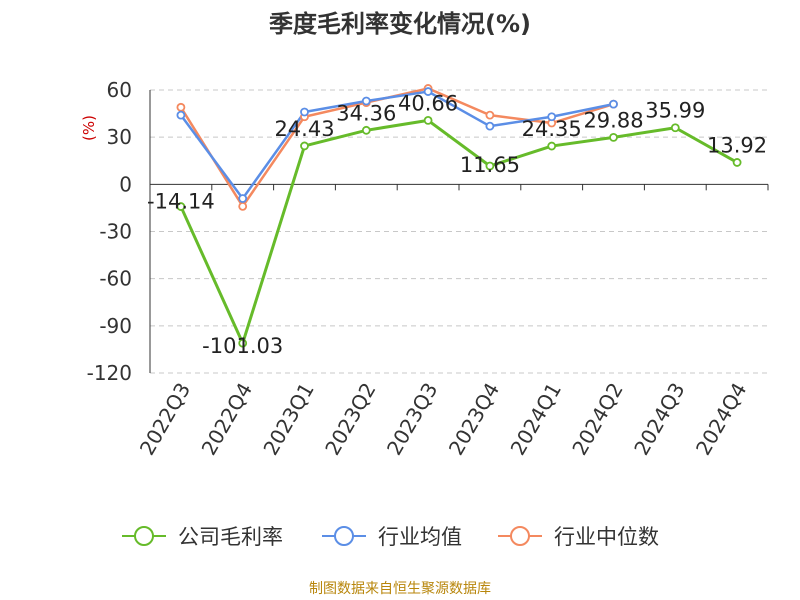 This screenshot has width=800, height=600. I want to click on data-label: 24.35, so click(552, 129).